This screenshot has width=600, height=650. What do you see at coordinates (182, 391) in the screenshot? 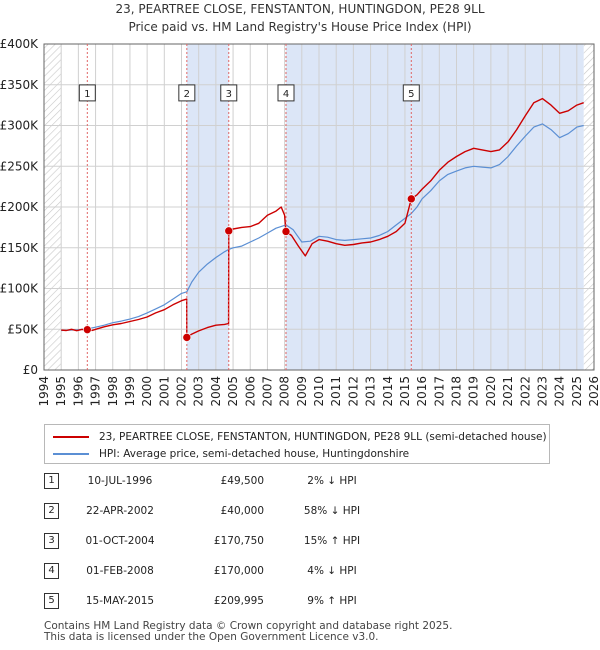
I see `x-tick-label: 2002` at bounding box center [182, 391].